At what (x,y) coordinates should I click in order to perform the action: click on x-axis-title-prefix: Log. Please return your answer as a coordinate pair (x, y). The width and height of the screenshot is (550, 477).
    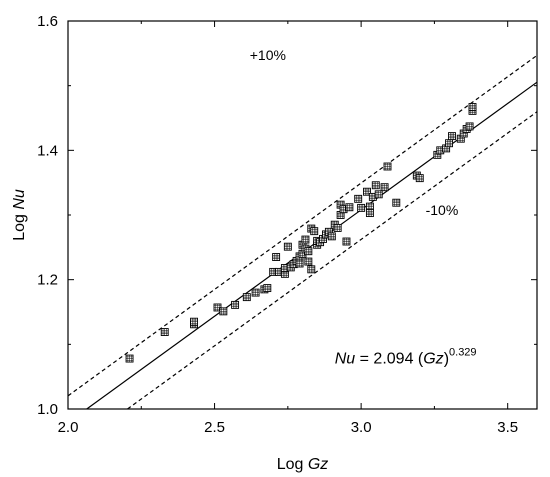
    Looking at the image, I should click on (292, 464).